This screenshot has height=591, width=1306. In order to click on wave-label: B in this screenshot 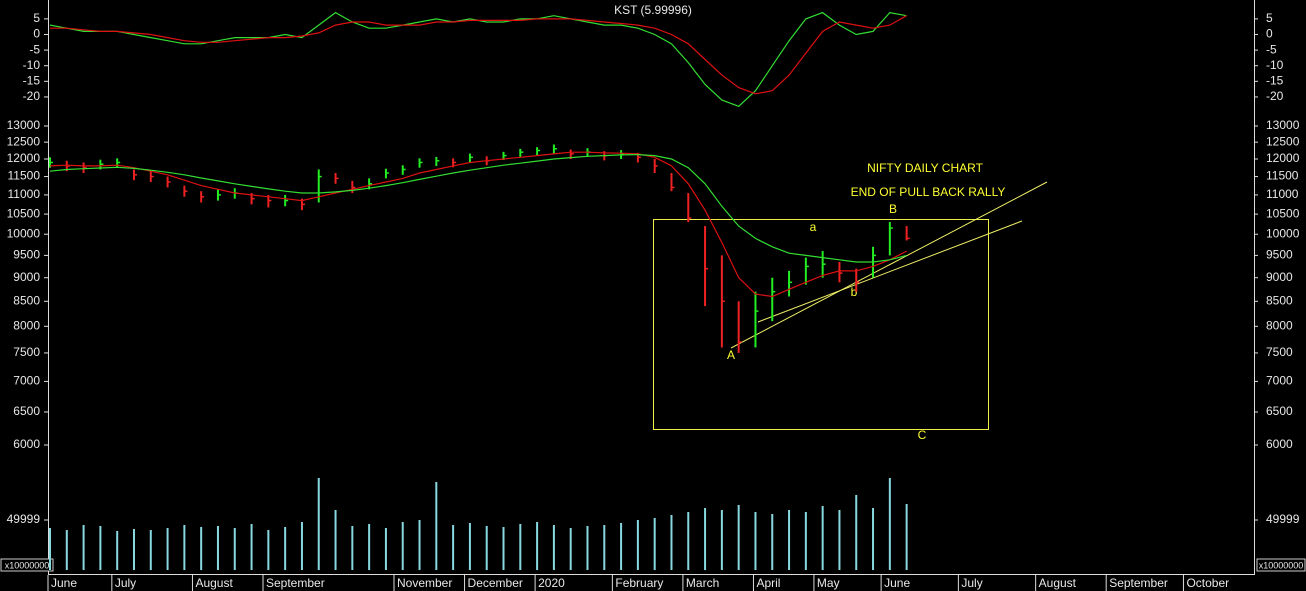, I will do `click(893, 209)`.